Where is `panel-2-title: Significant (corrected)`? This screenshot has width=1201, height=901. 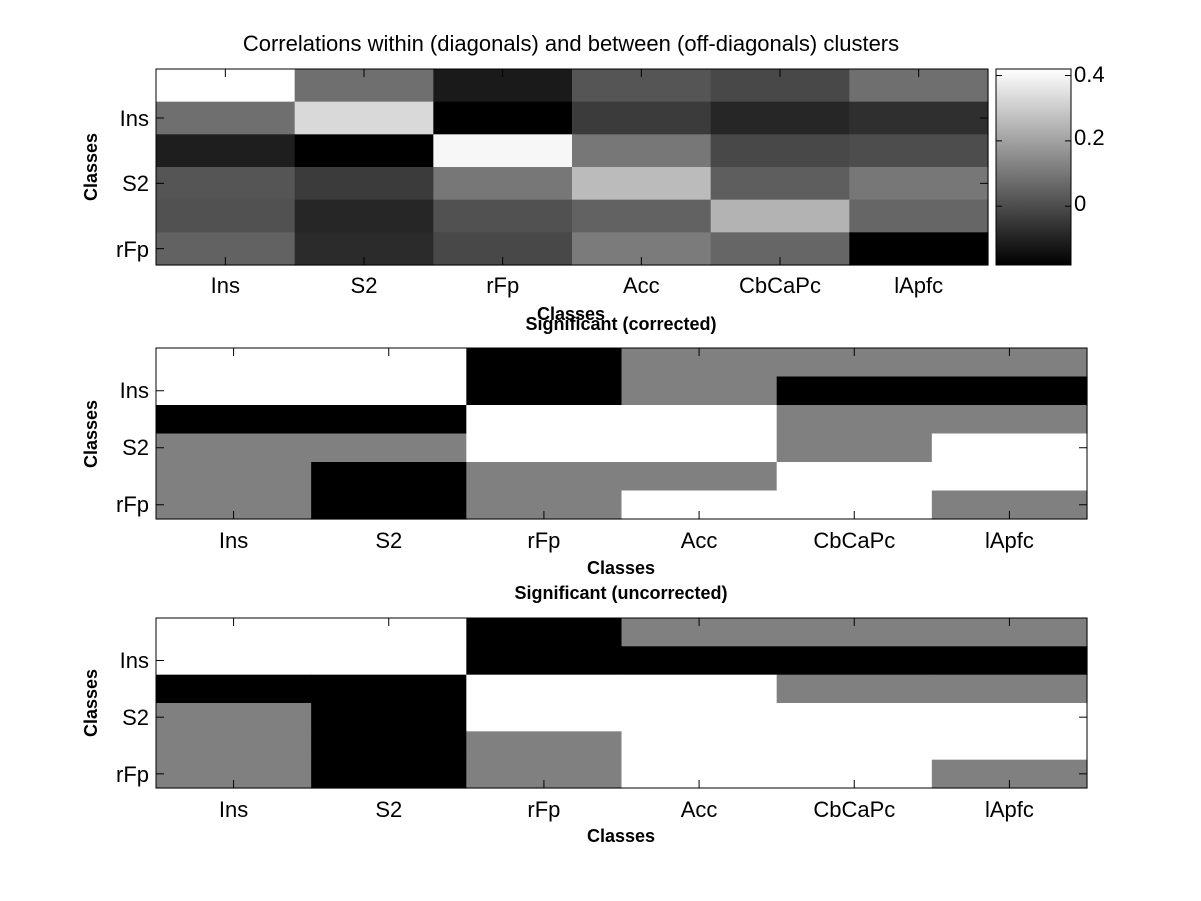 panel-2-title: Significant (corrected) is located at coordinates (620, 324).